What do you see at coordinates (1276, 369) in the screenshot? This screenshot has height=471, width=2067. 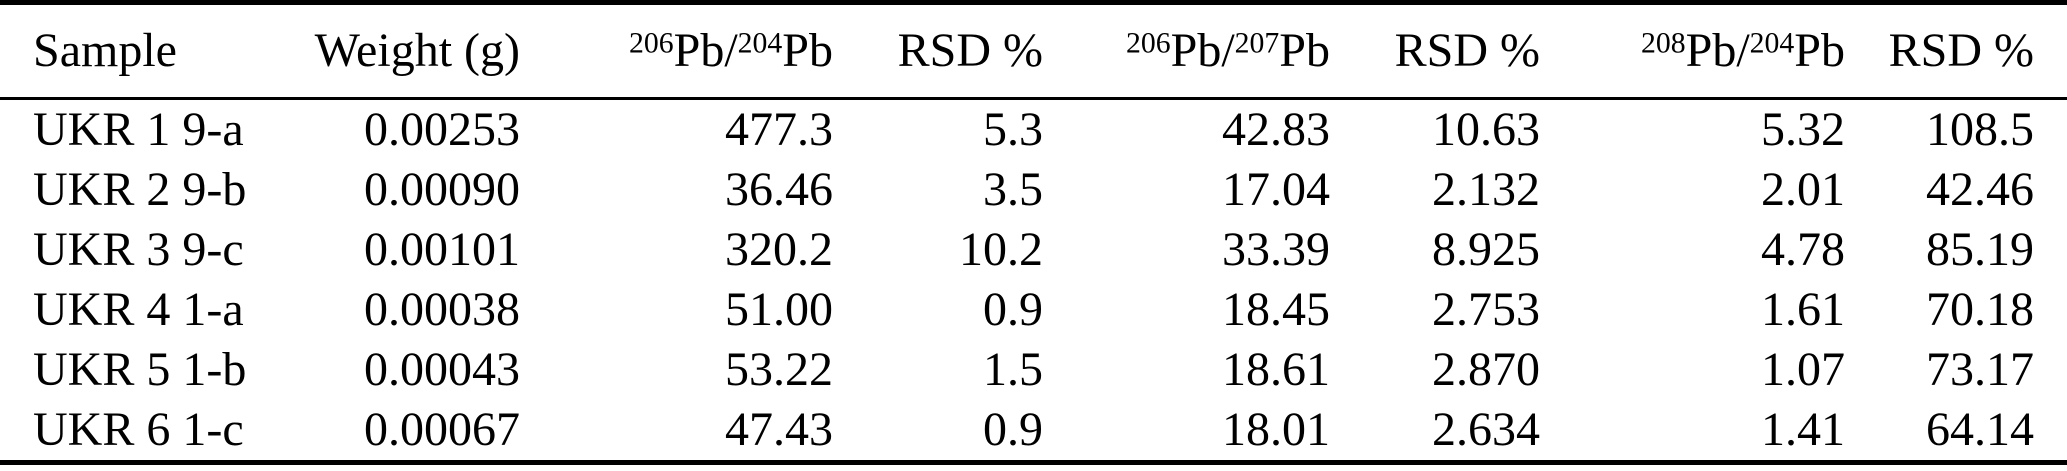 I see `cell-pb206-207: 18.61` at bounding box center [1276, 369].